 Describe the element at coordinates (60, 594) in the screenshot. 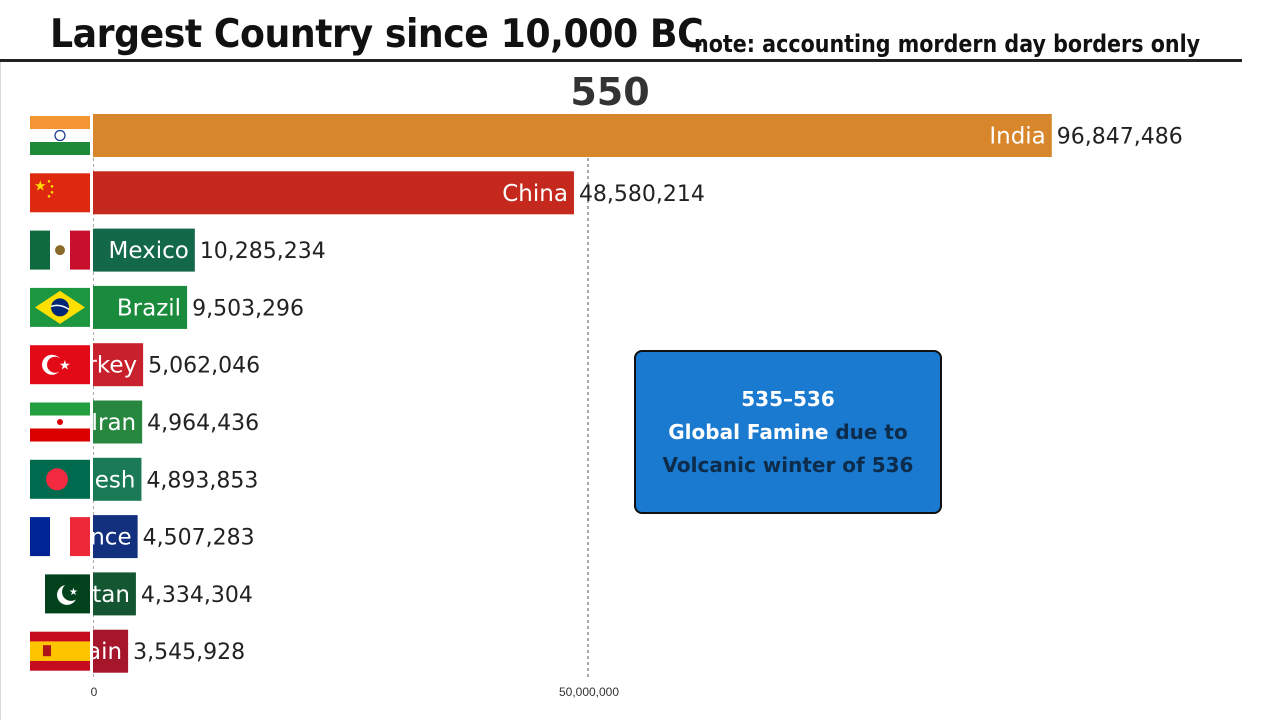

I see `pakistan-flag: ★` at that location.